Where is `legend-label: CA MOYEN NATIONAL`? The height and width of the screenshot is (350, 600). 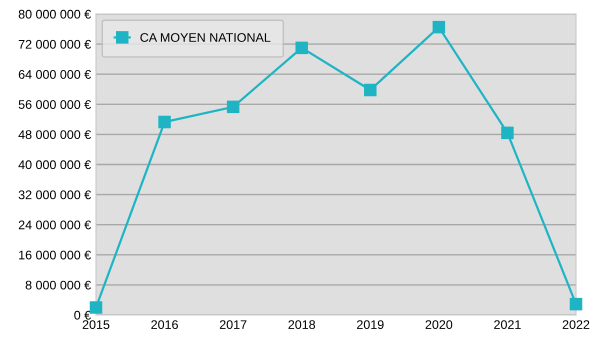
legend-label: CA MOYEN NATIONAL is located at coordinates (205, 37).